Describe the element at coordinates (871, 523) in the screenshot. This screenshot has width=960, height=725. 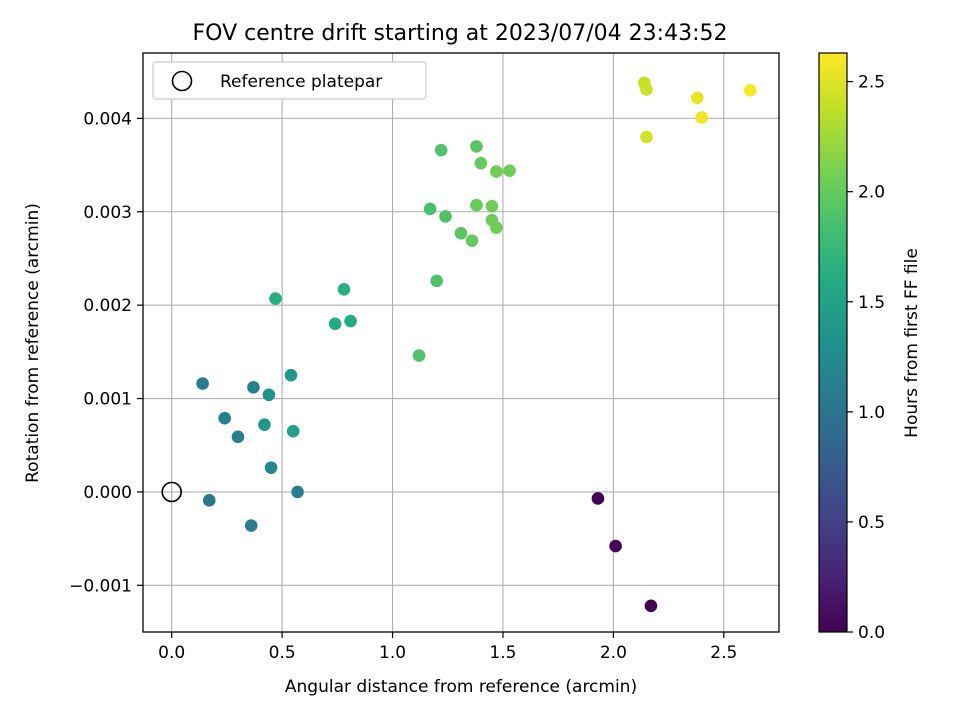
I see `colorbar-tick-label: 0.5` at that location.